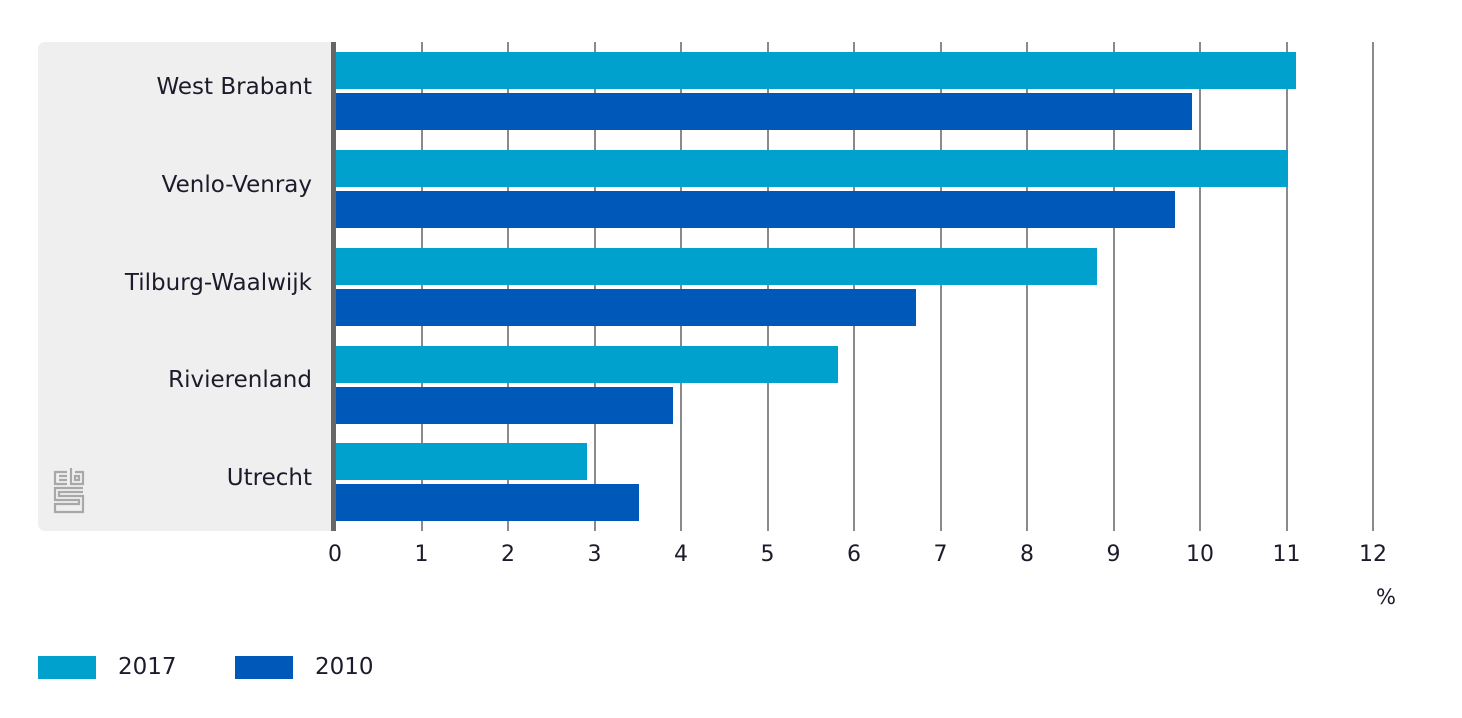  I want to click on x-tick-label: 6, so click(854, 554).